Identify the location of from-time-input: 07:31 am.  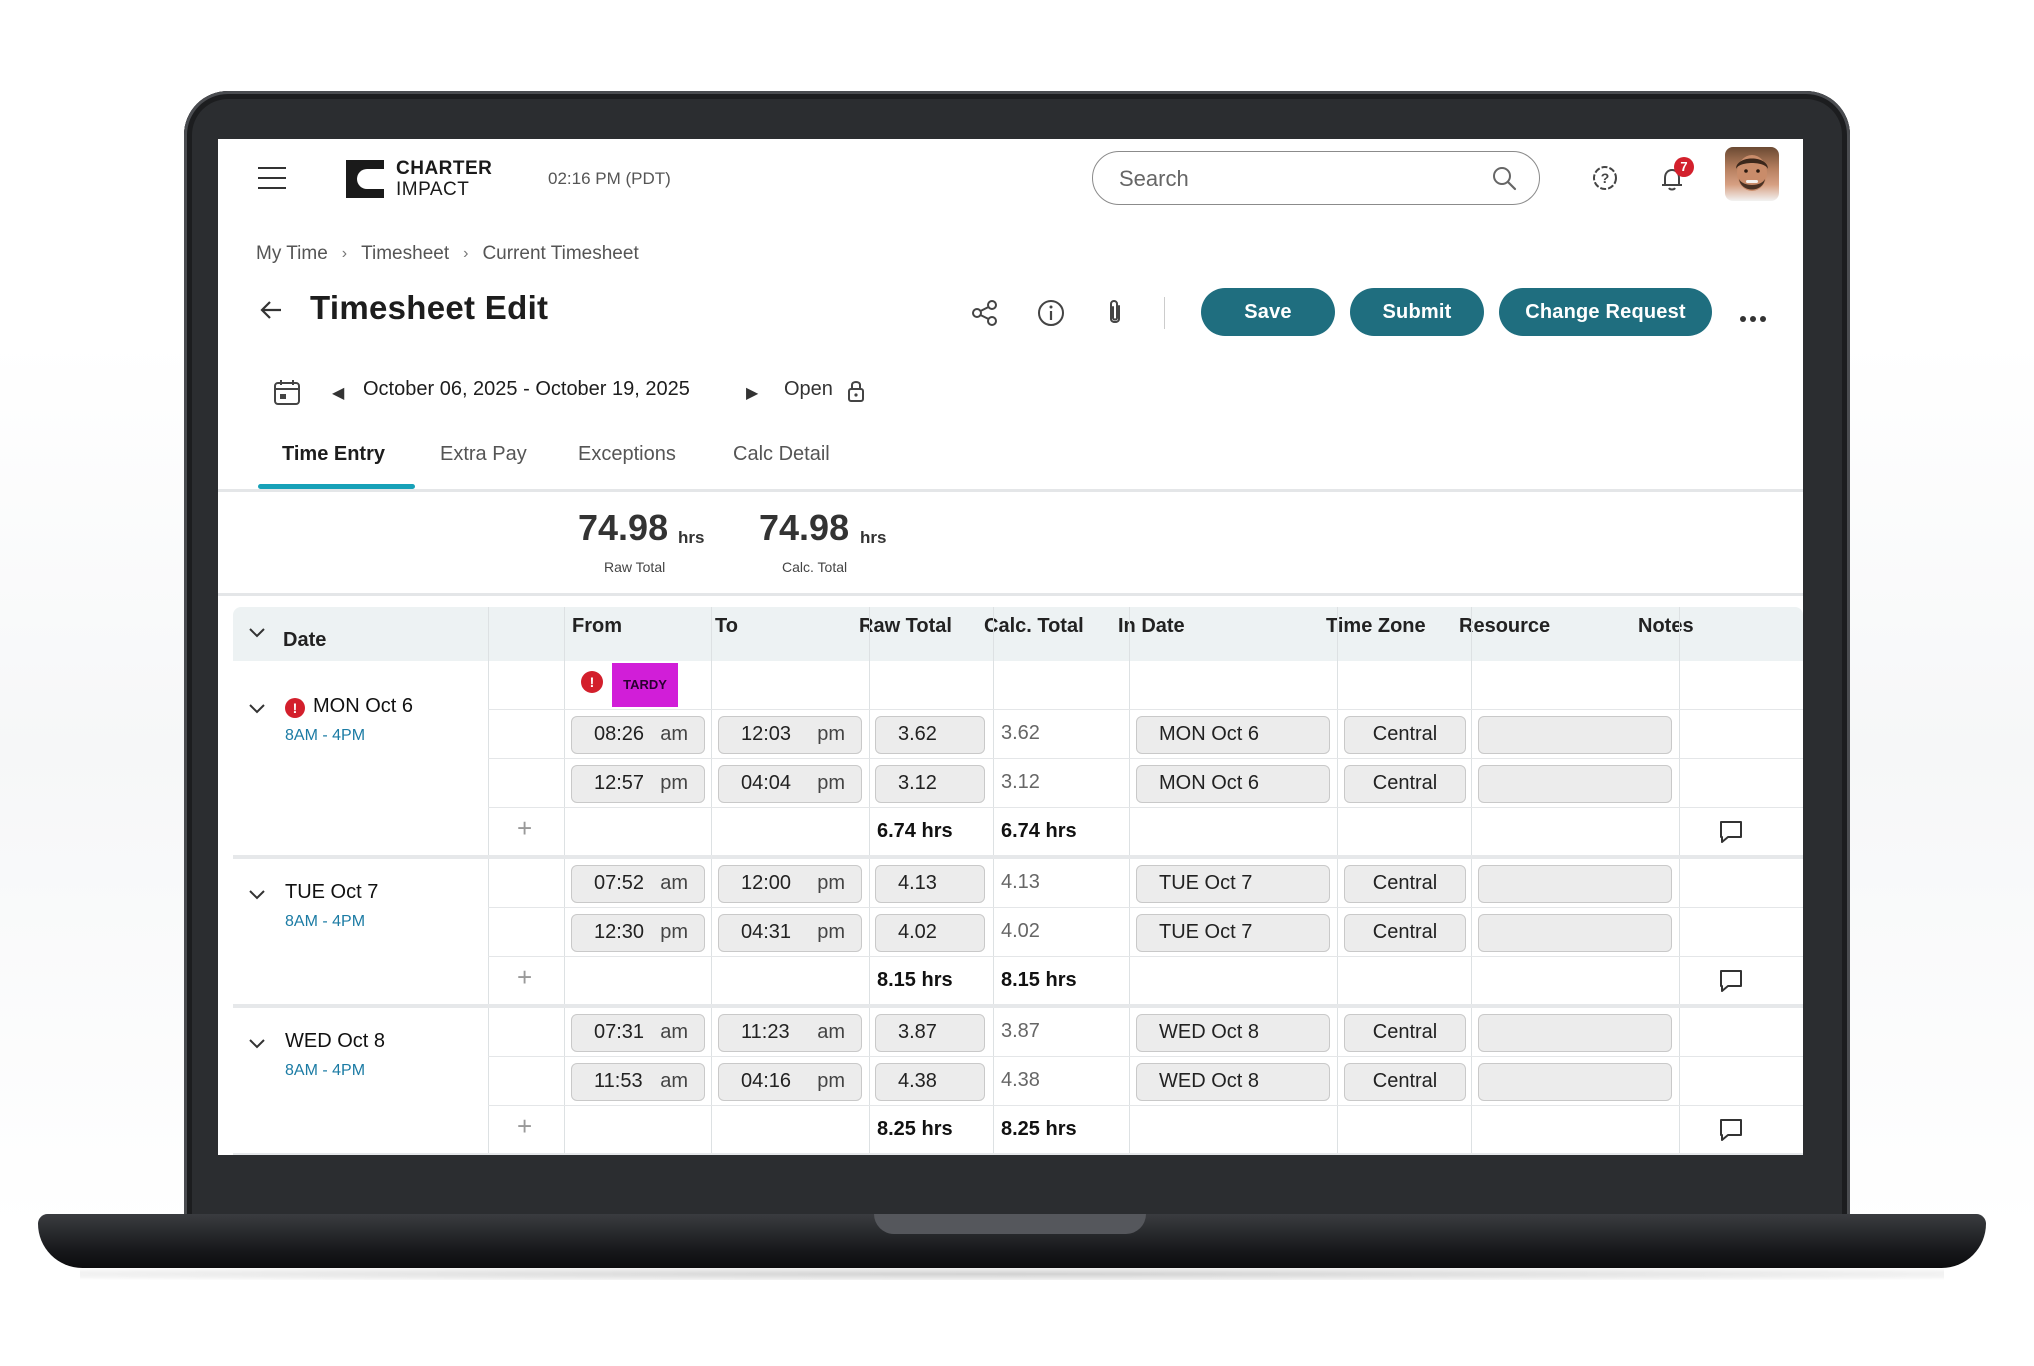
(638, 1033).